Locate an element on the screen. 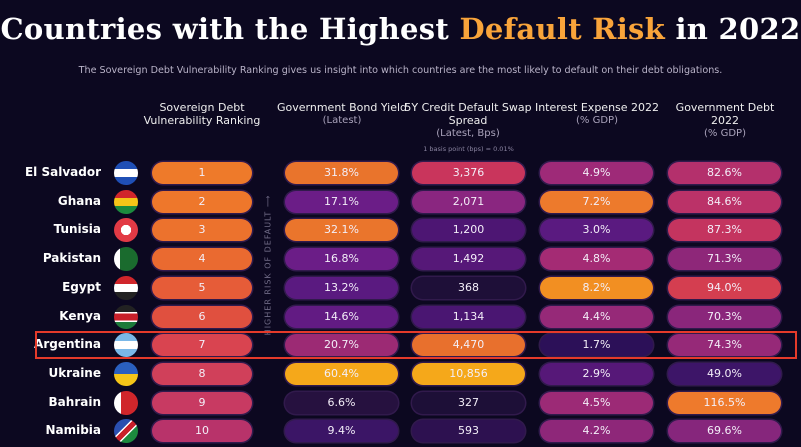 The image size is (801, 447). country-name: Kenya is located at coordinates (80, 315).